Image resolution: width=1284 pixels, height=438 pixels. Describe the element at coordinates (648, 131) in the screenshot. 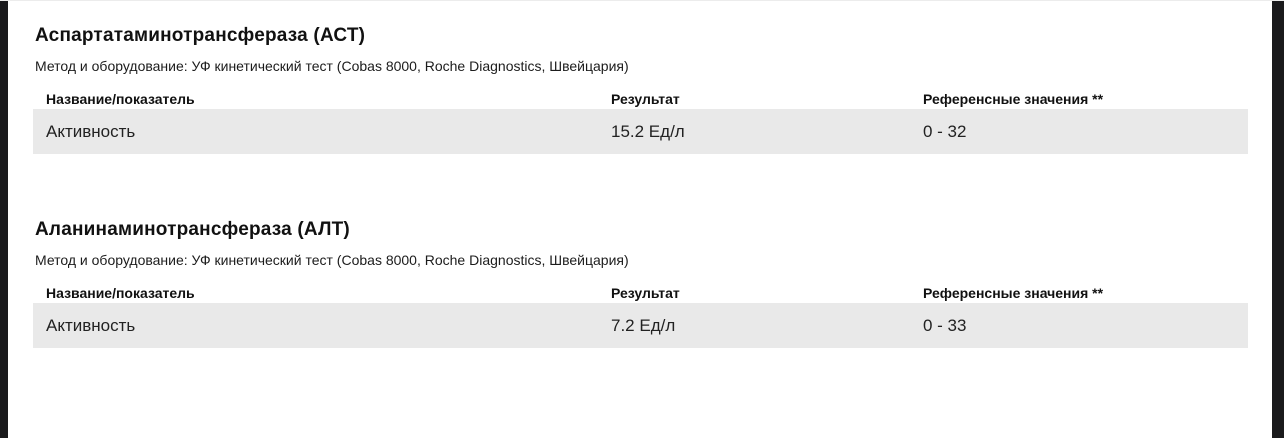

I see `cell-result-value: 15.2 Ед/л` at that location.